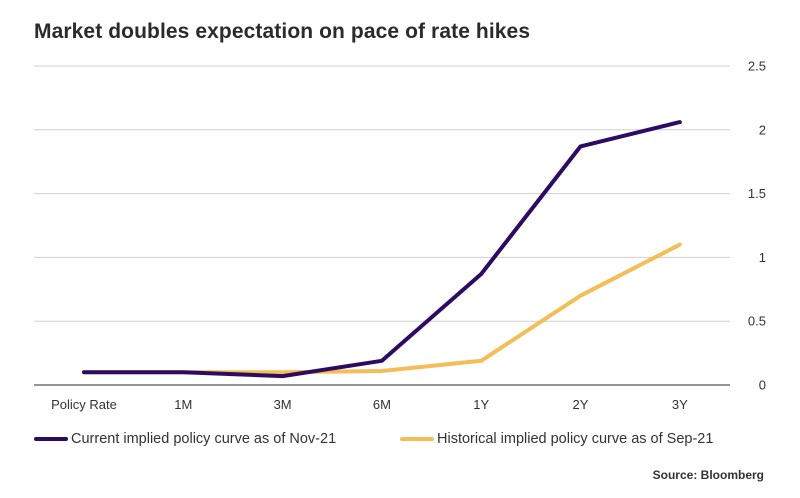 This screenshot has width=800, height=498. What do you see at coordinates (680, 404) in the screenshot?
I see `x-tick-label: 3Y` at bounding box center [680, 404].